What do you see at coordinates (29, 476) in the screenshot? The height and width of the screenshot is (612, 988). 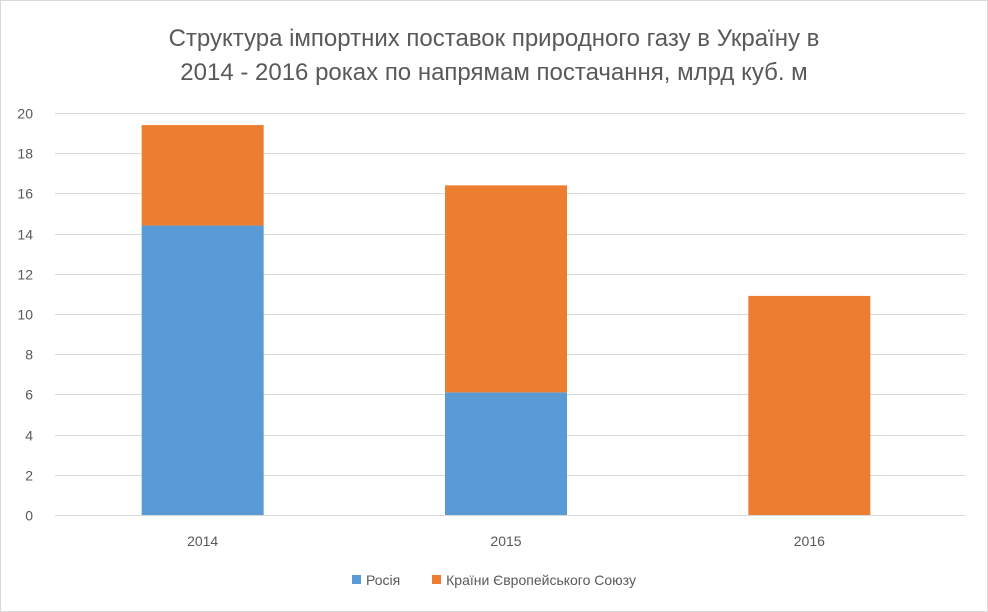 I see `y-tick-label: 2` at bounding box center [29, 476].